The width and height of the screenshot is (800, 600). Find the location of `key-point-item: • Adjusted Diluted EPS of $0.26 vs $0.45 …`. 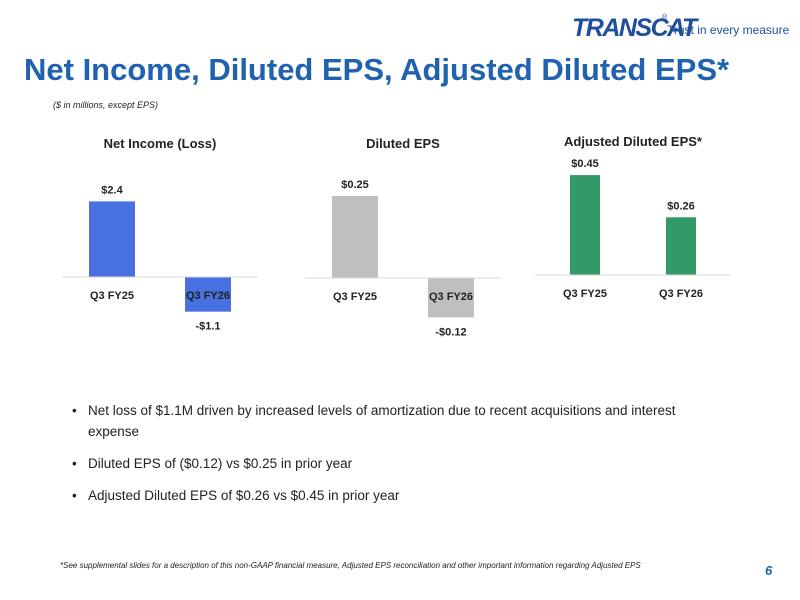

key-point-item: • Adjusted Diluted EPS of $0.26 vs $0.45 … is located at coordinates (400, 495).